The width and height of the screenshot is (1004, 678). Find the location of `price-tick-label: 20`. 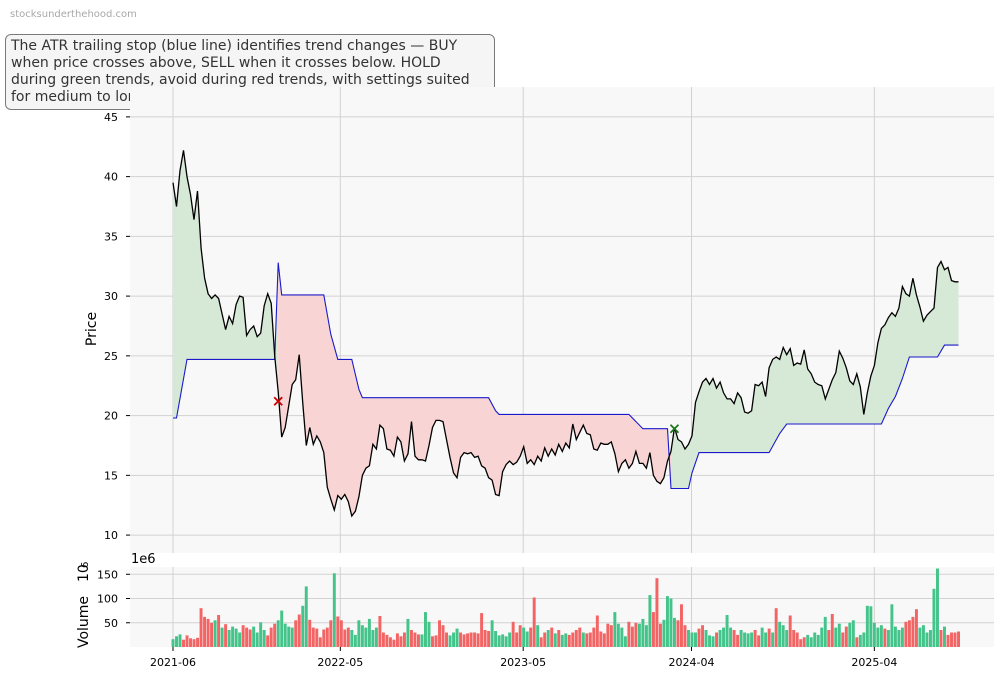

price-tick-label: 20 is located at coordinates (111, 416).